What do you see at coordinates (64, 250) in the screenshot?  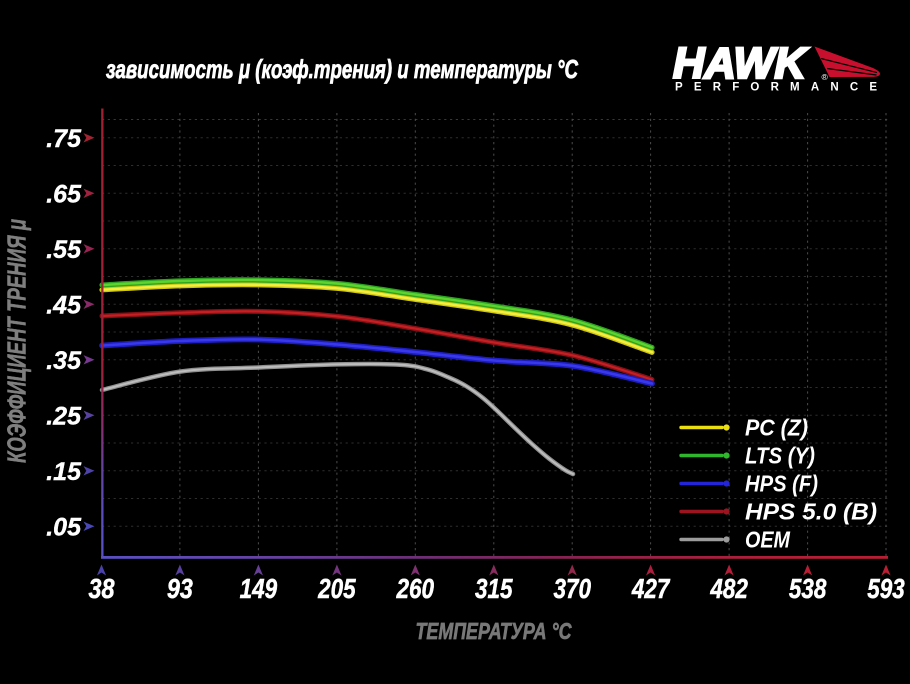 I see `svg-text: .55` at bounding box center [64, 250].